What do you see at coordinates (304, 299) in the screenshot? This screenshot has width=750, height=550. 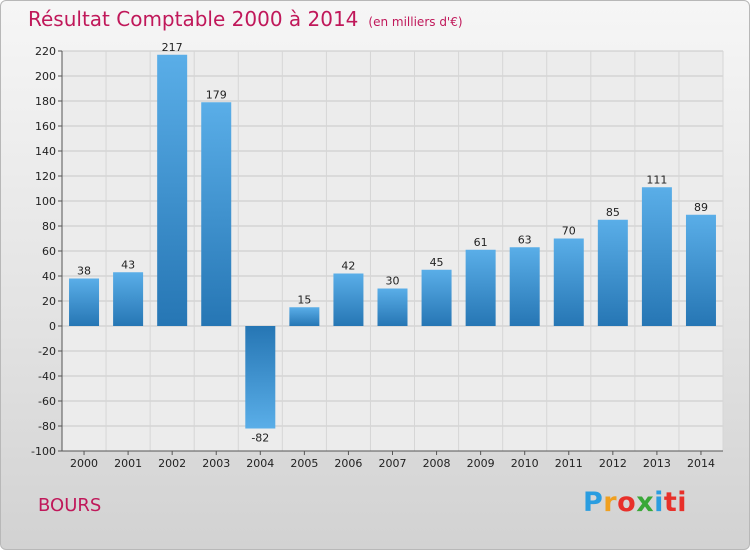 I see `bar-value-label: 15` at bounding box center [304, 299].